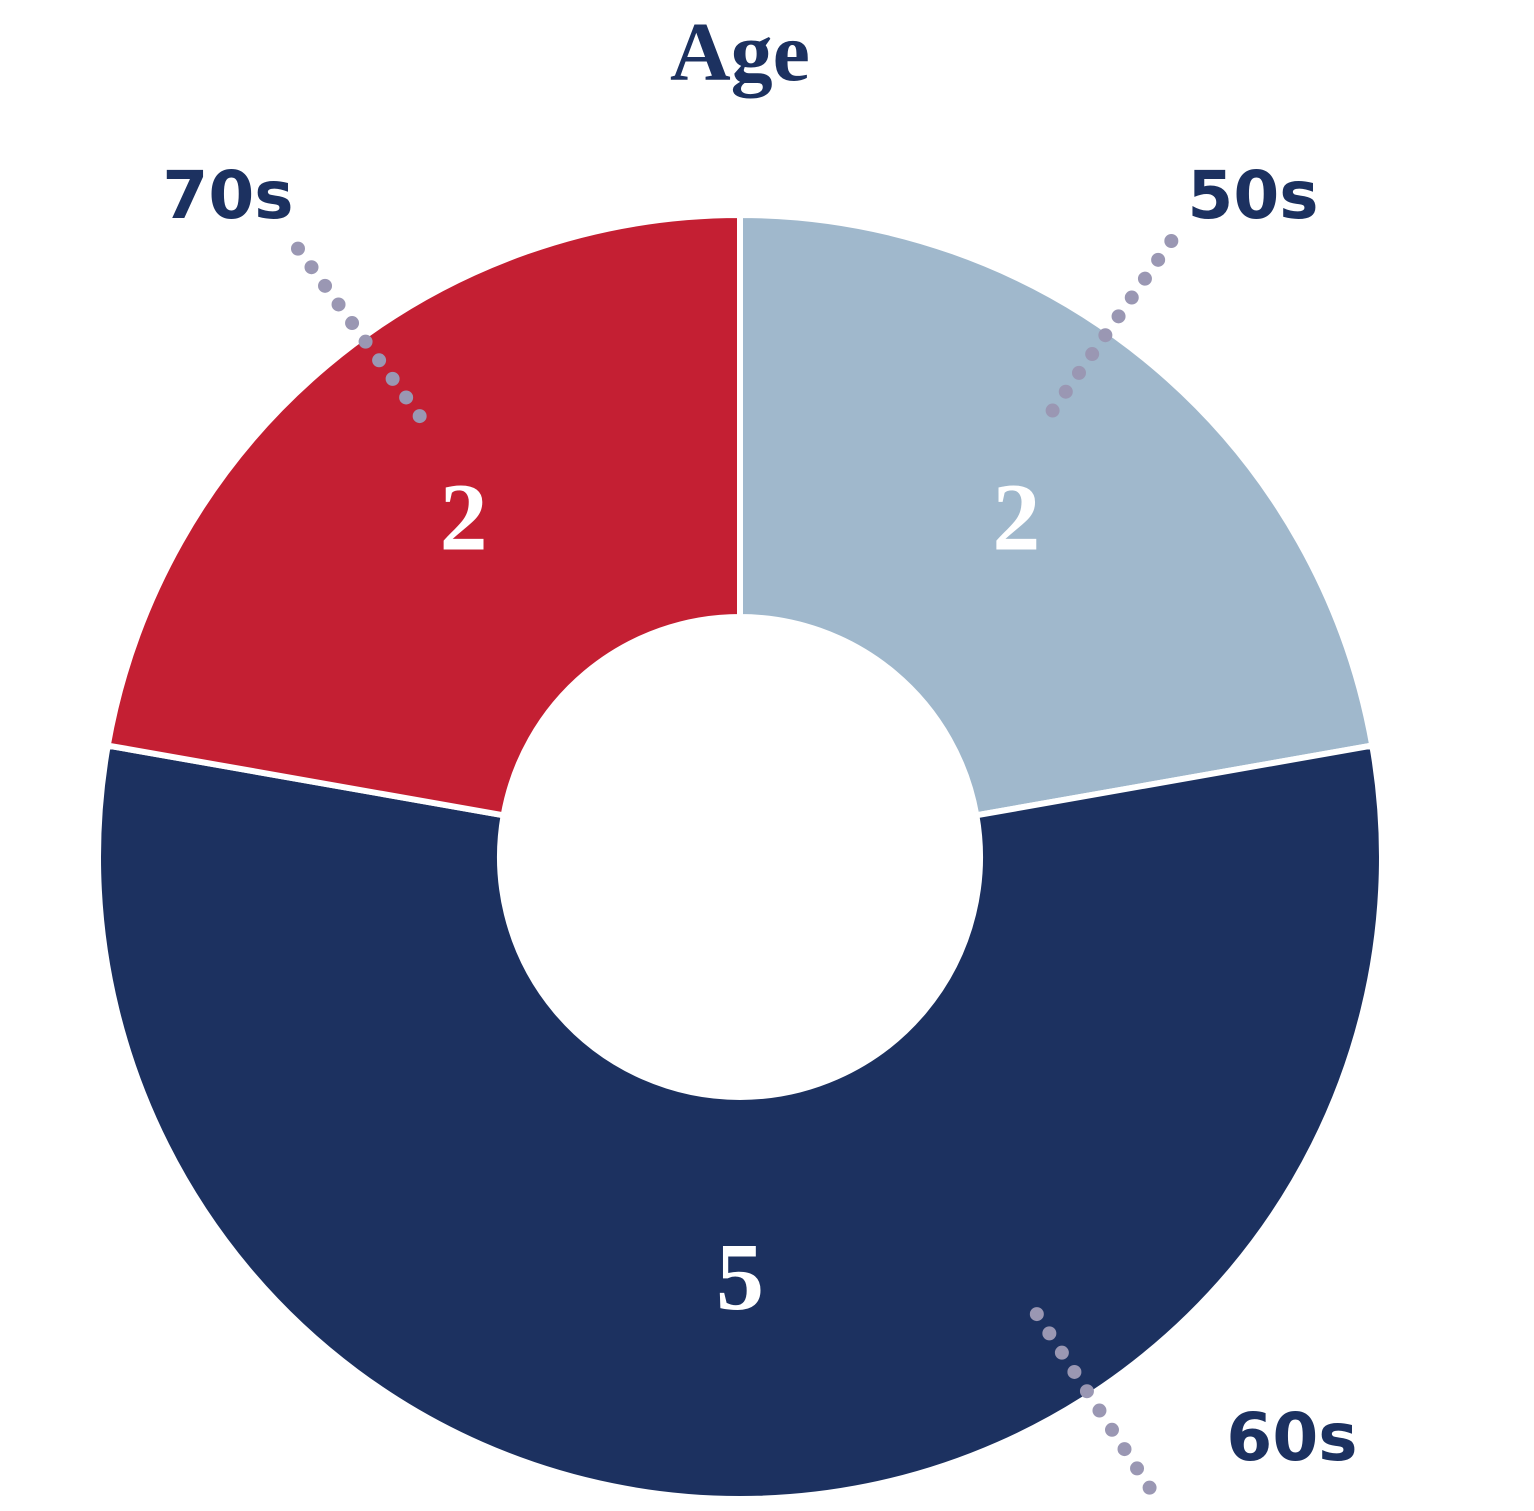  Describe the element at coordinates (740, 1276) in the screenshot. I see `value-label: 5` at that location.